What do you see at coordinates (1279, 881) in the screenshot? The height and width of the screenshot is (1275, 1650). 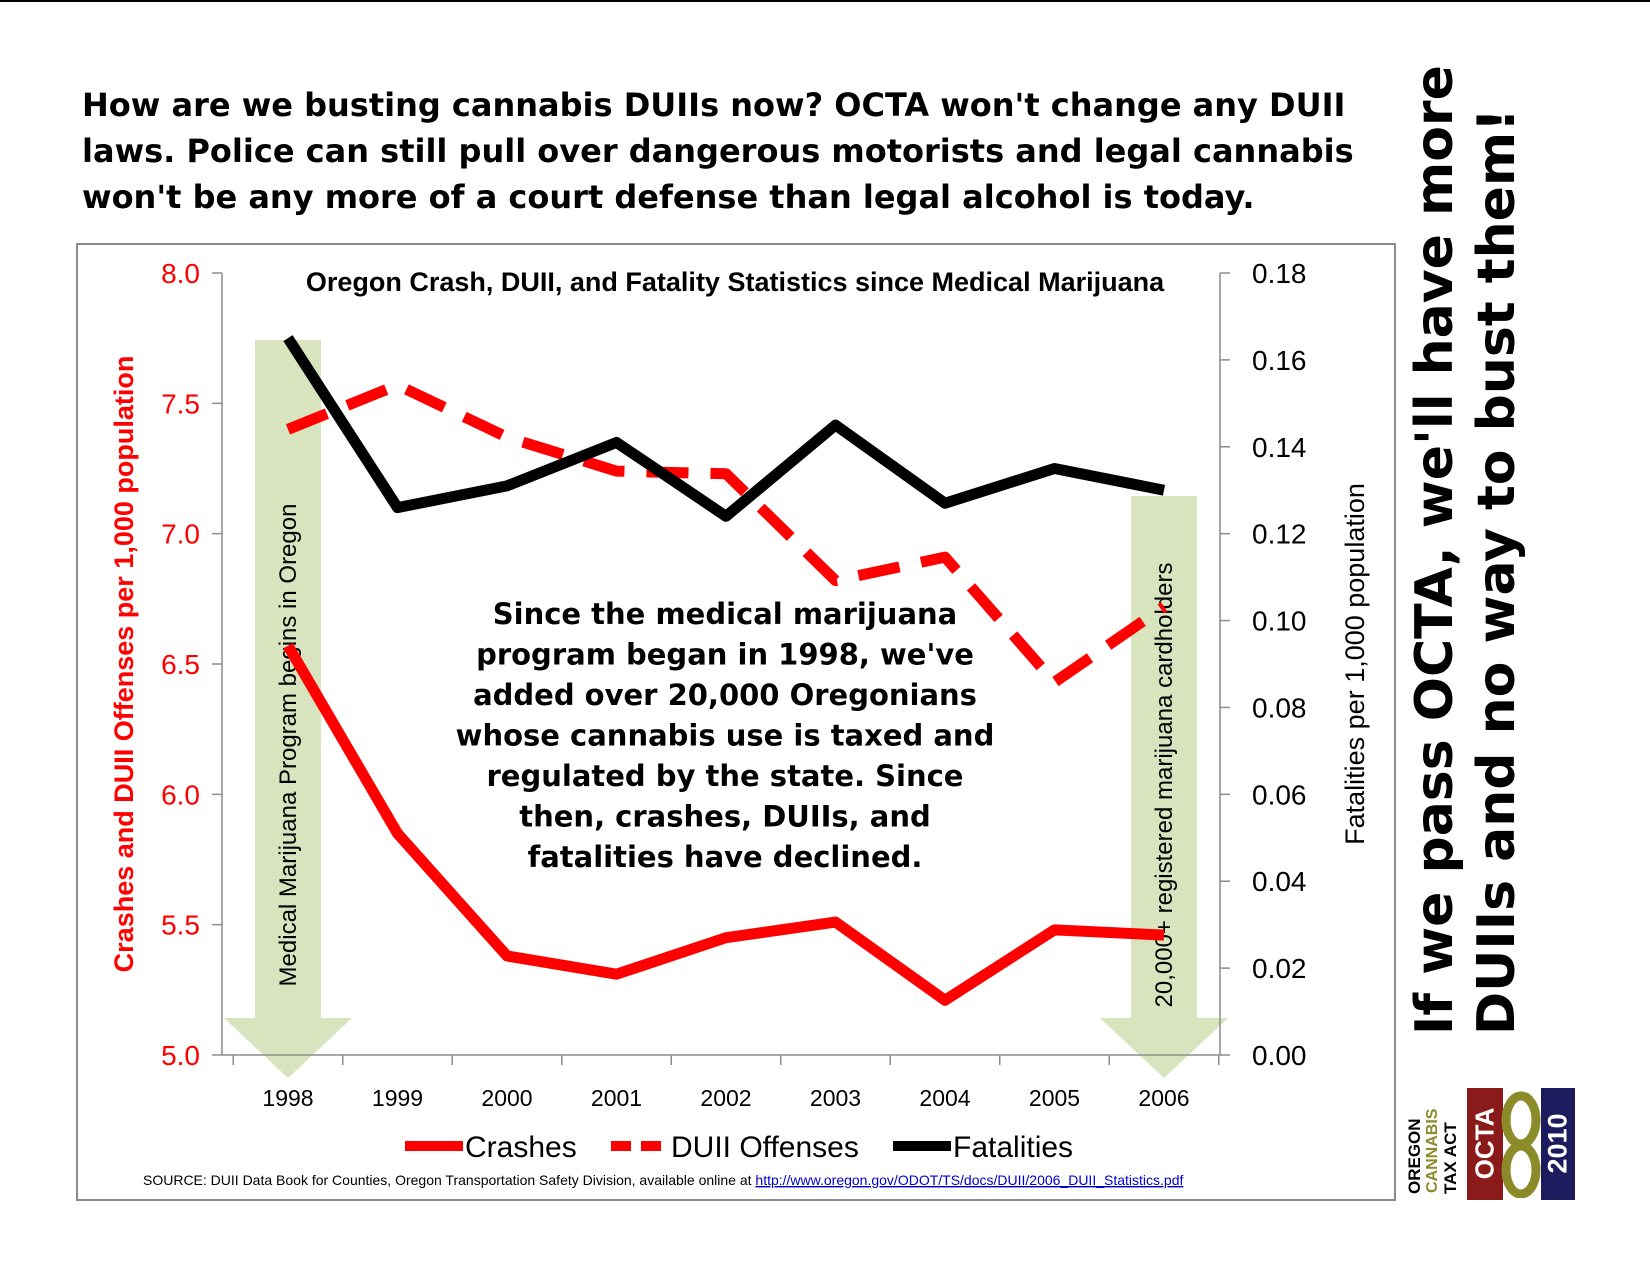 I see `right-tick-label: 0.04` at bounding box center [1279, 881].